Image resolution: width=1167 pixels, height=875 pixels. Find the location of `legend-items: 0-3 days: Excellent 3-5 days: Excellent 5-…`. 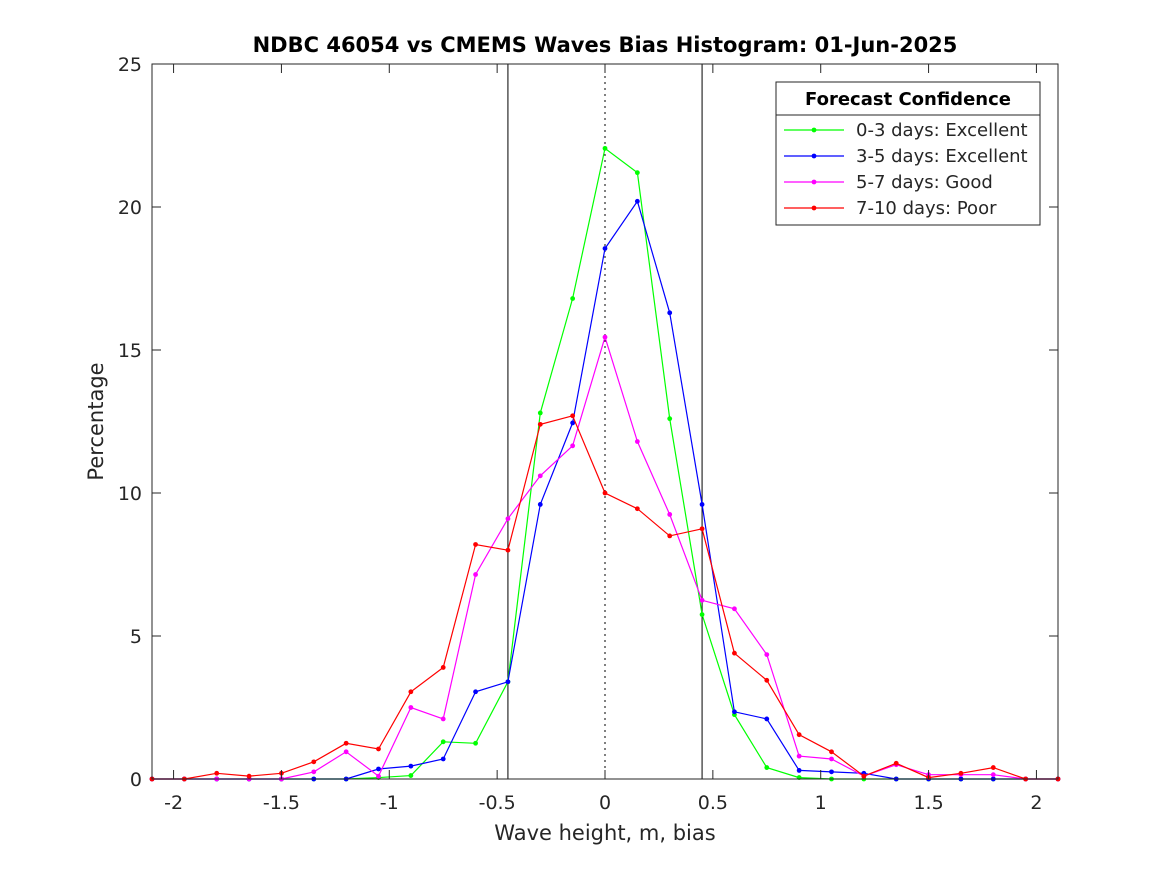

legend-items: 0-3 days: Excellent 3-5 days: Excellent 5-… is located at coordinates (906, 169).